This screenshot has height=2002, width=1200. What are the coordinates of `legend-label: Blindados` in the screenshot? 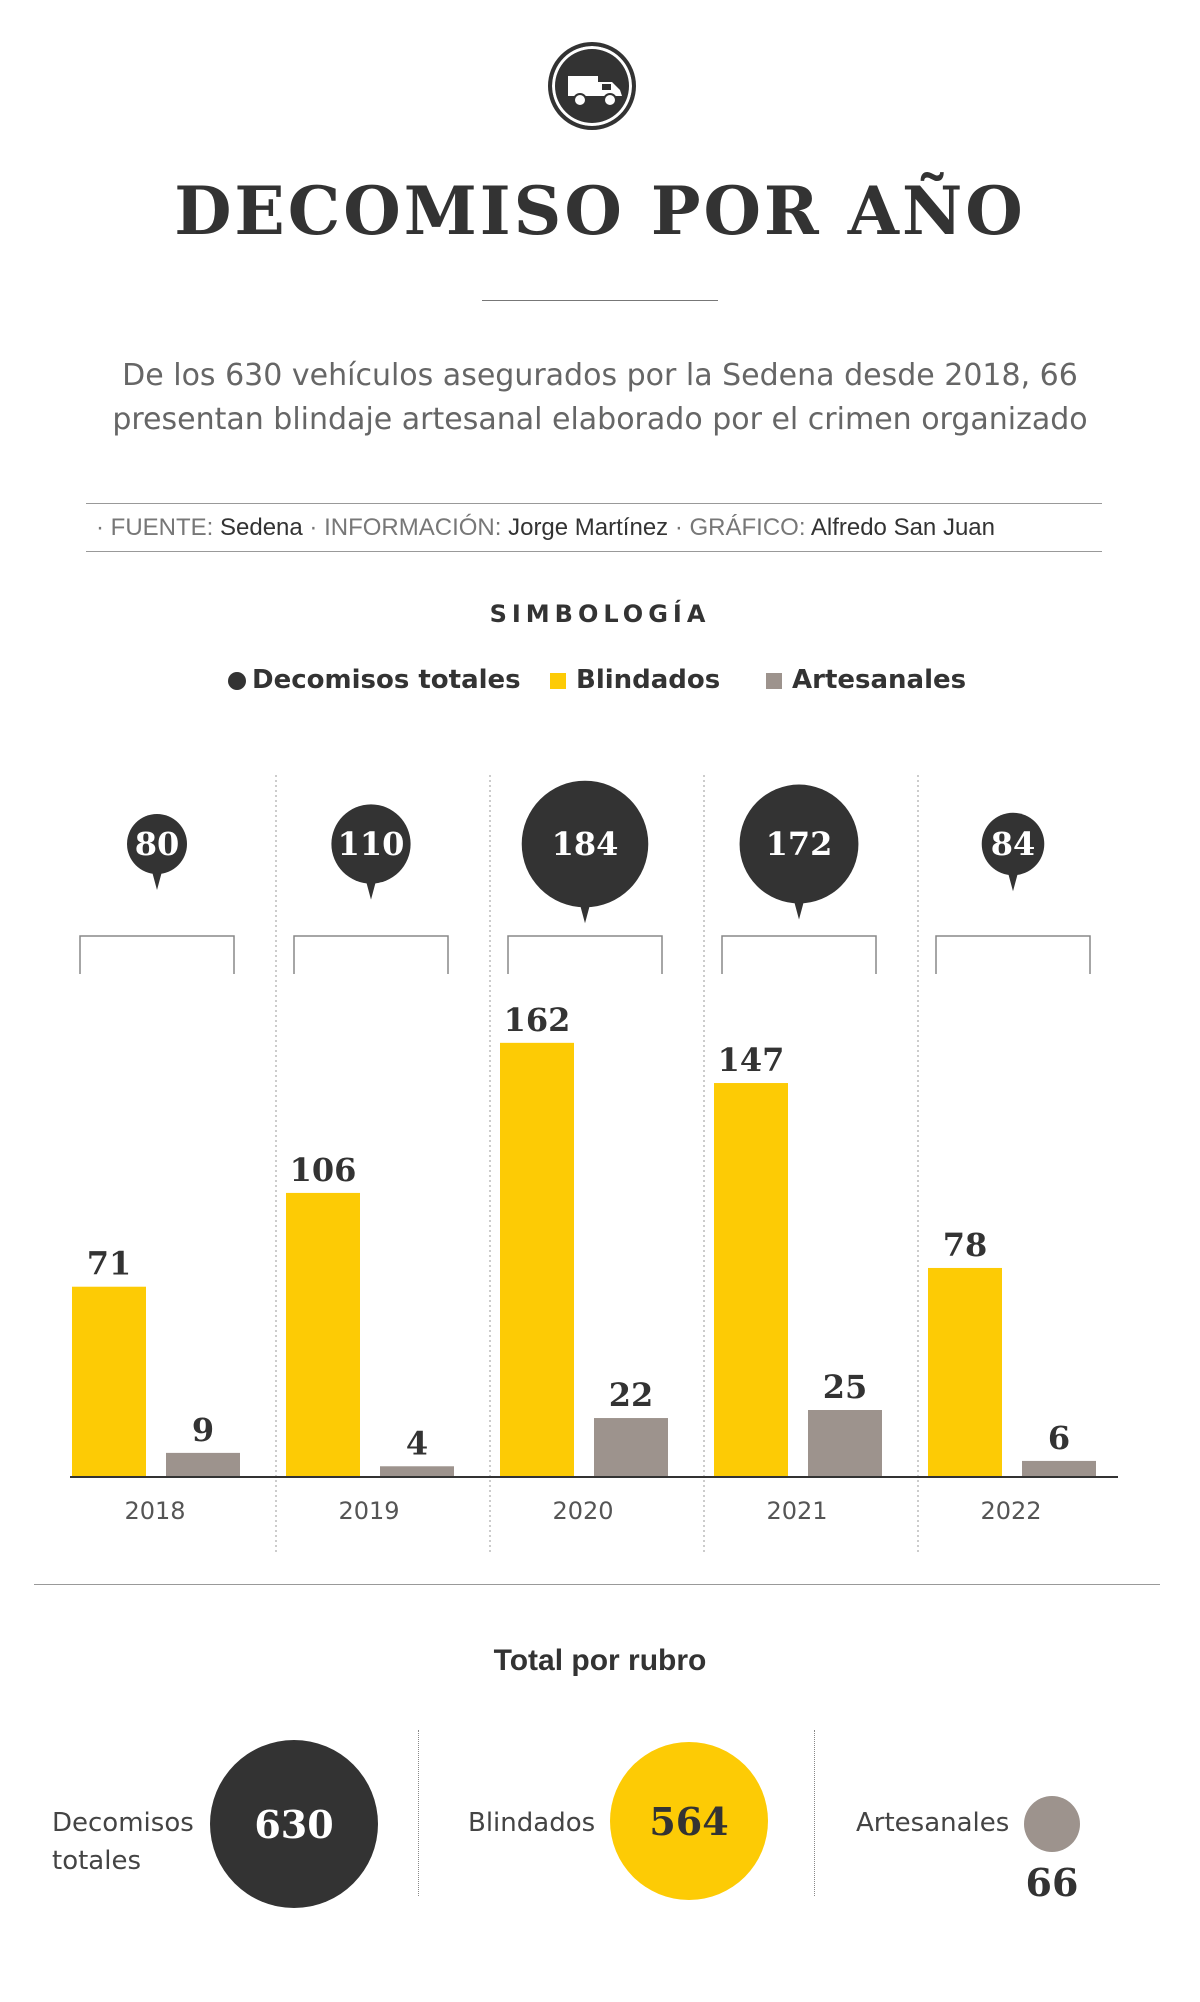 It's located at (648, 680).